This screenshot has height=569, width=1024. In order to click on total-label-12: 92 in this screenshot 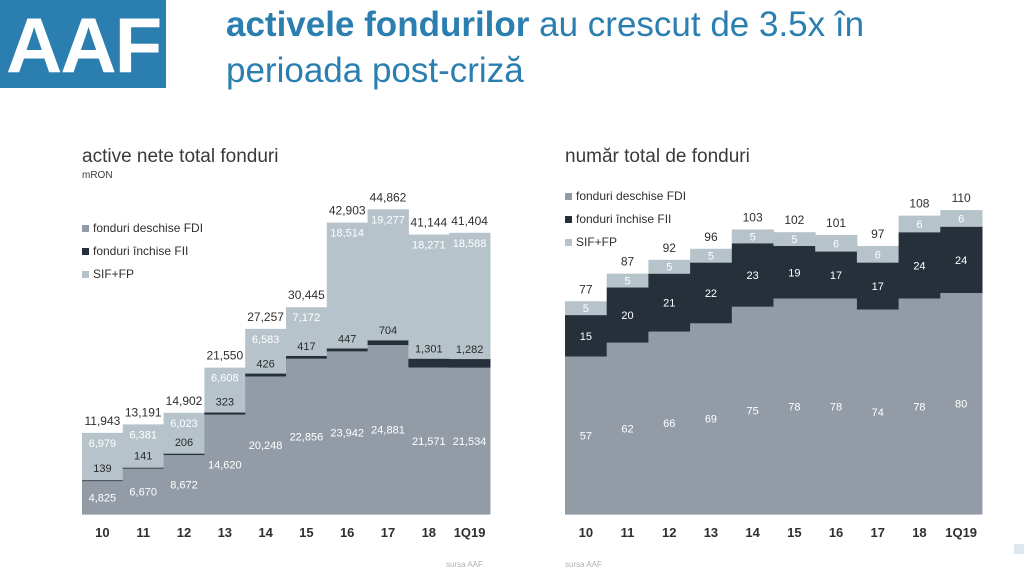, I will do `click(670, 248)`.